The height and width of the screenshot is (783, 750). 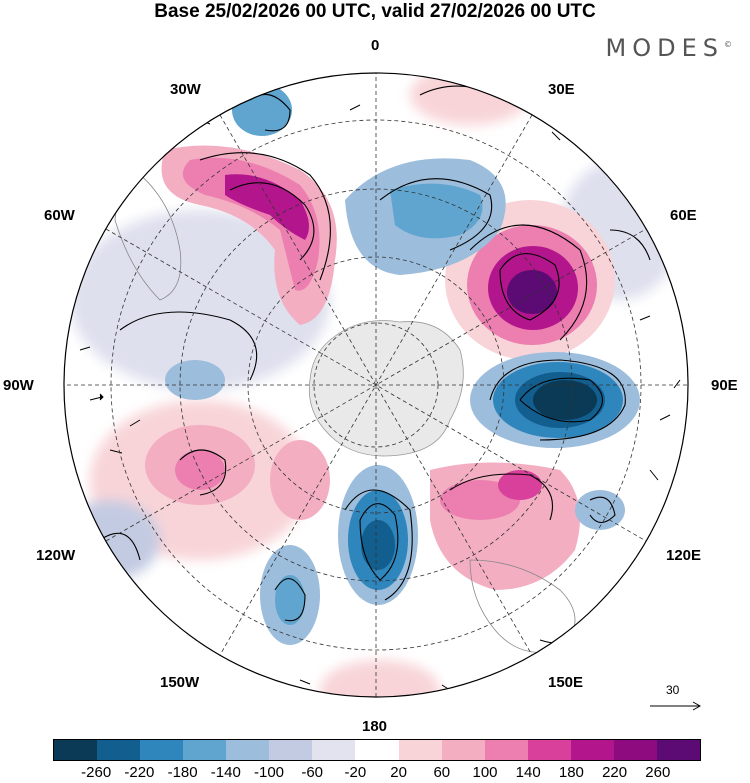 What do you see at coordinates (425, 216) in the screenshot?
I see `negative-anomaly-weddell` at bounding box center [425, 216].